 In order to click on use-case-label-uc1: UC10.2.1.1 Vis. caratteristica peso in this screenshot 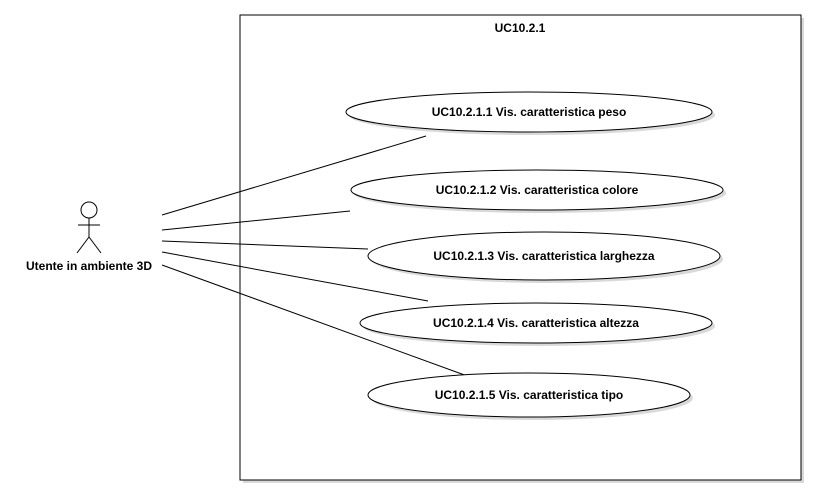, I will do `click(529, 112)`.